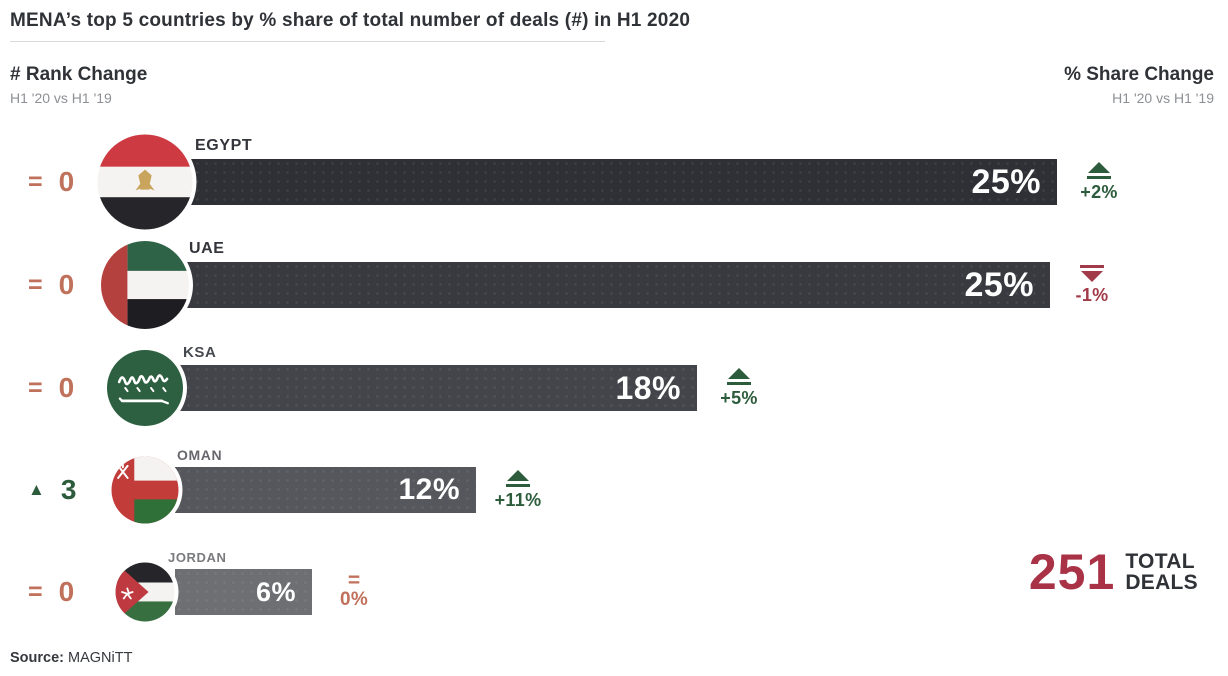 The height and width of the screenshot is (676, 1228). Describe the element at coordinates (1072, 572) in the screenshot. I see `total-deals-value: 251` at that location.